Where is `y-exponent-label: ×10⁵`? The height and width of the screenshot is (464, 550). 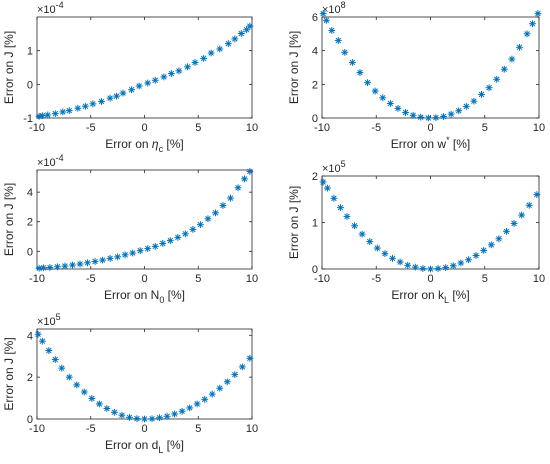
y-exponent-label: ×10⁵ is located at coordinates (49, 320).